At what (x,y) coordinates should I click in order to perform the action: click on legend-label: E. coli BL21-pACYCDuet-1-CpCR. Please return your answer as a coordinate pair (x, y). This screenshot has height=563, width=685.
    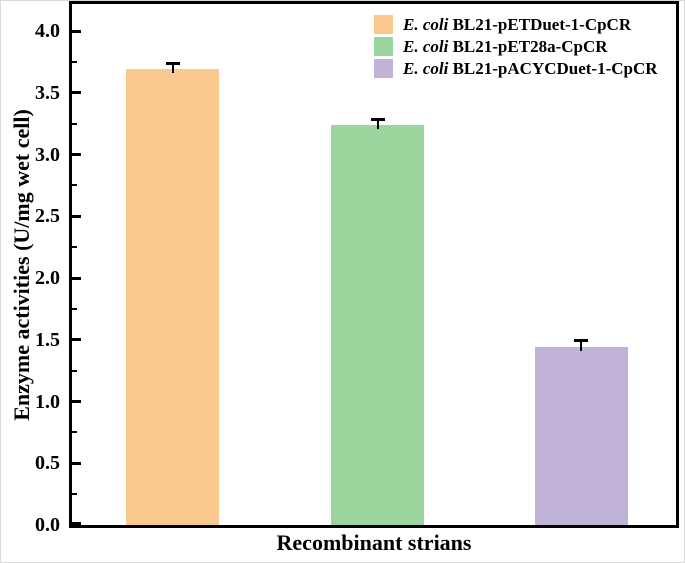
    Looking at the image, I should click on (530, 68).